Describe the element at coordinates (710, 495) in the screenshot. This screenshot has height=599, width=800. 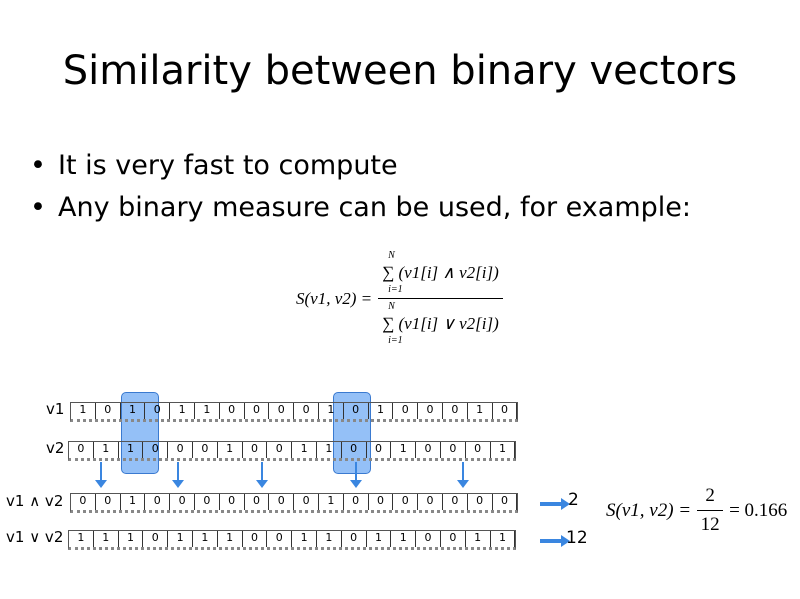
I see `result-numerator: 2` at that location.